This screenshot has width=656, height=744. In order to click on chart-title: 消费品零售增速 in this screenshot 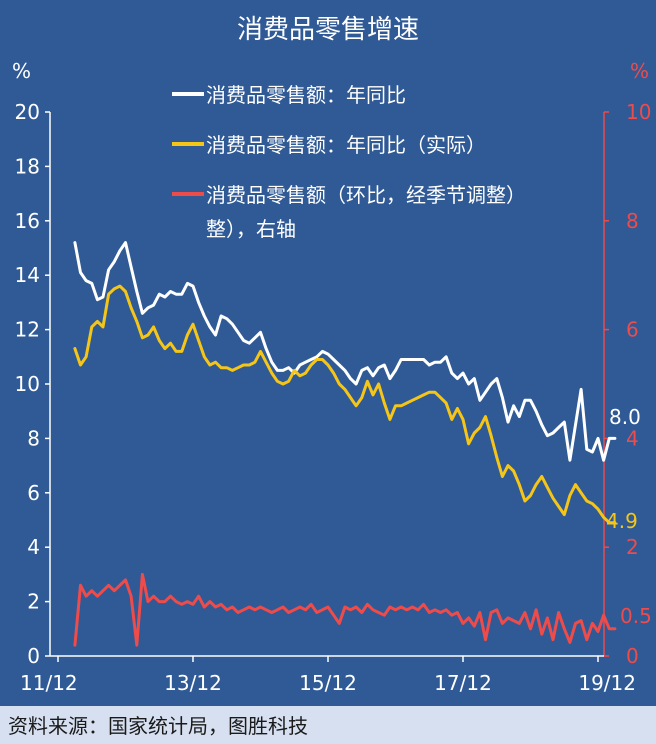, I will do `click(328, 30)`.